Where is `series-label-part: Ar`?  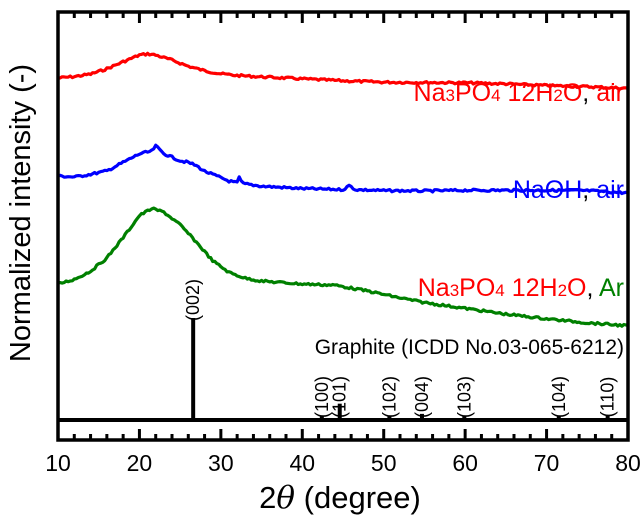
series-label-part: Ar is located at coordinates (611, 288).